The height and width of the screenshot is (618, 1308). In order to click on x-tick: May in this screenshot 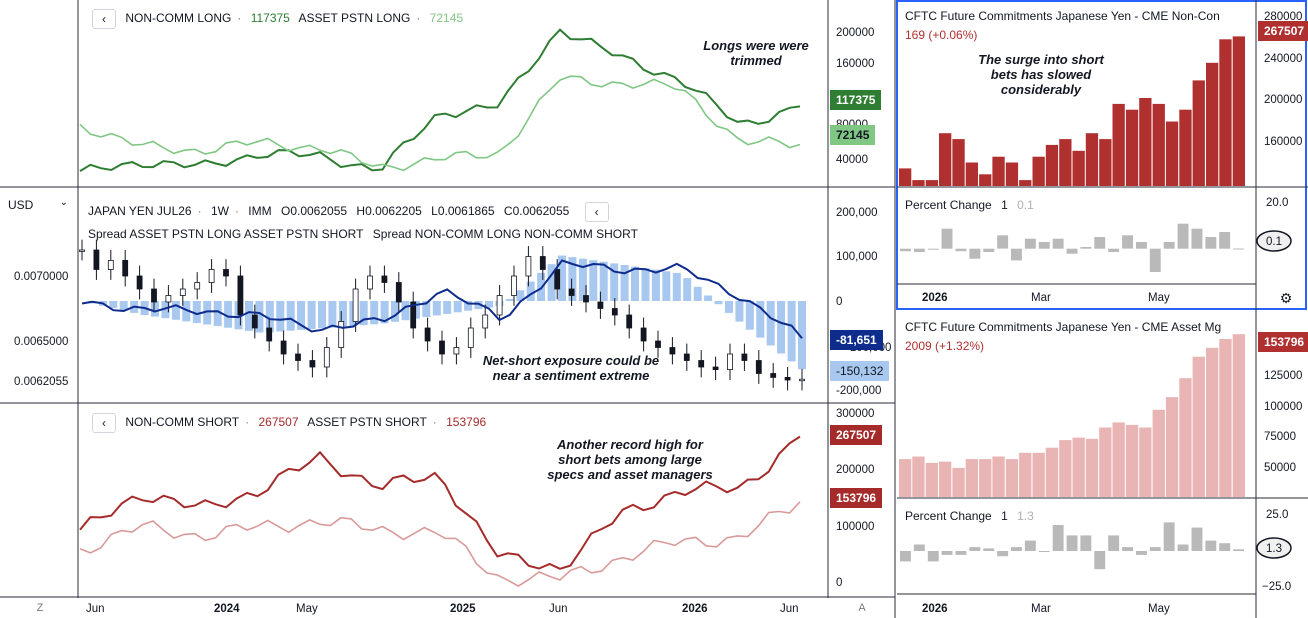, I will do `click(307, 609)`.